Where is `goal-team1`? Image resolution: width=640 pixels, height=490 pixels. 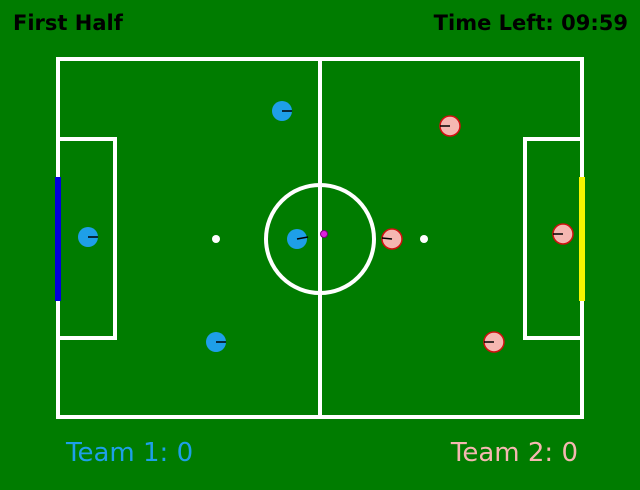 goal-team1 is located at coordinates (58, 239).